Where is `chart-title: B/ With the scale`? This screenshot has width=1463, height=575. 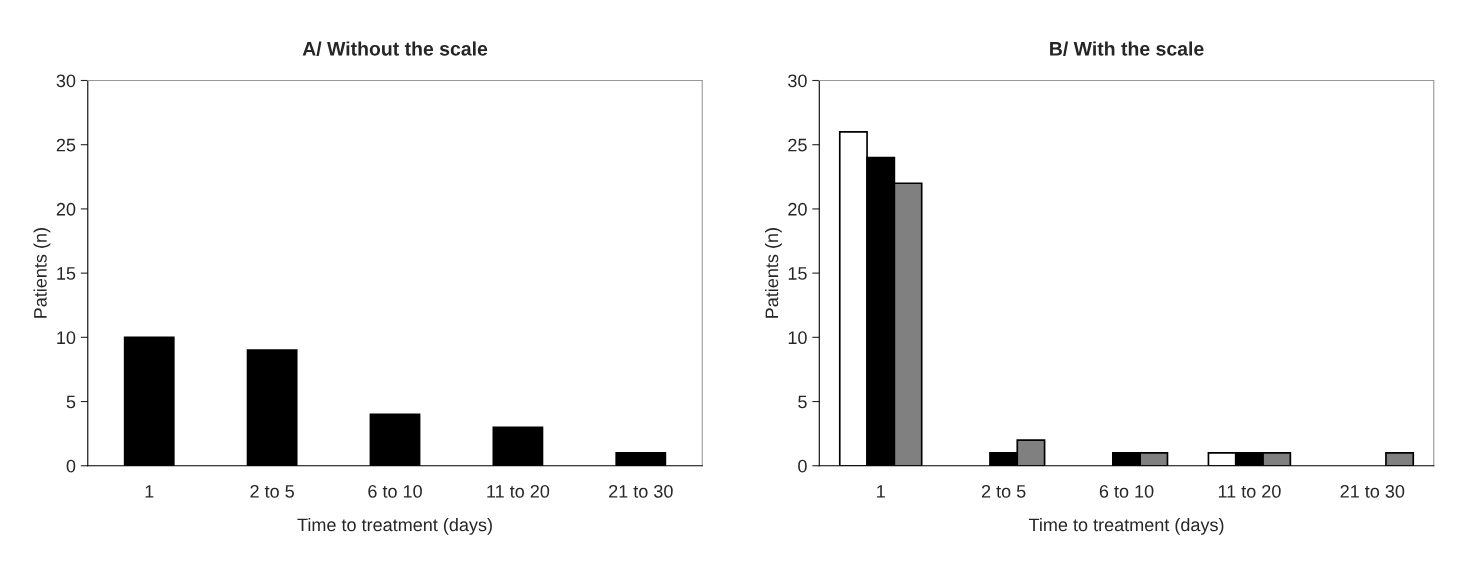 chart-title: B/ With the scale is located at coordinates (1127, 48).